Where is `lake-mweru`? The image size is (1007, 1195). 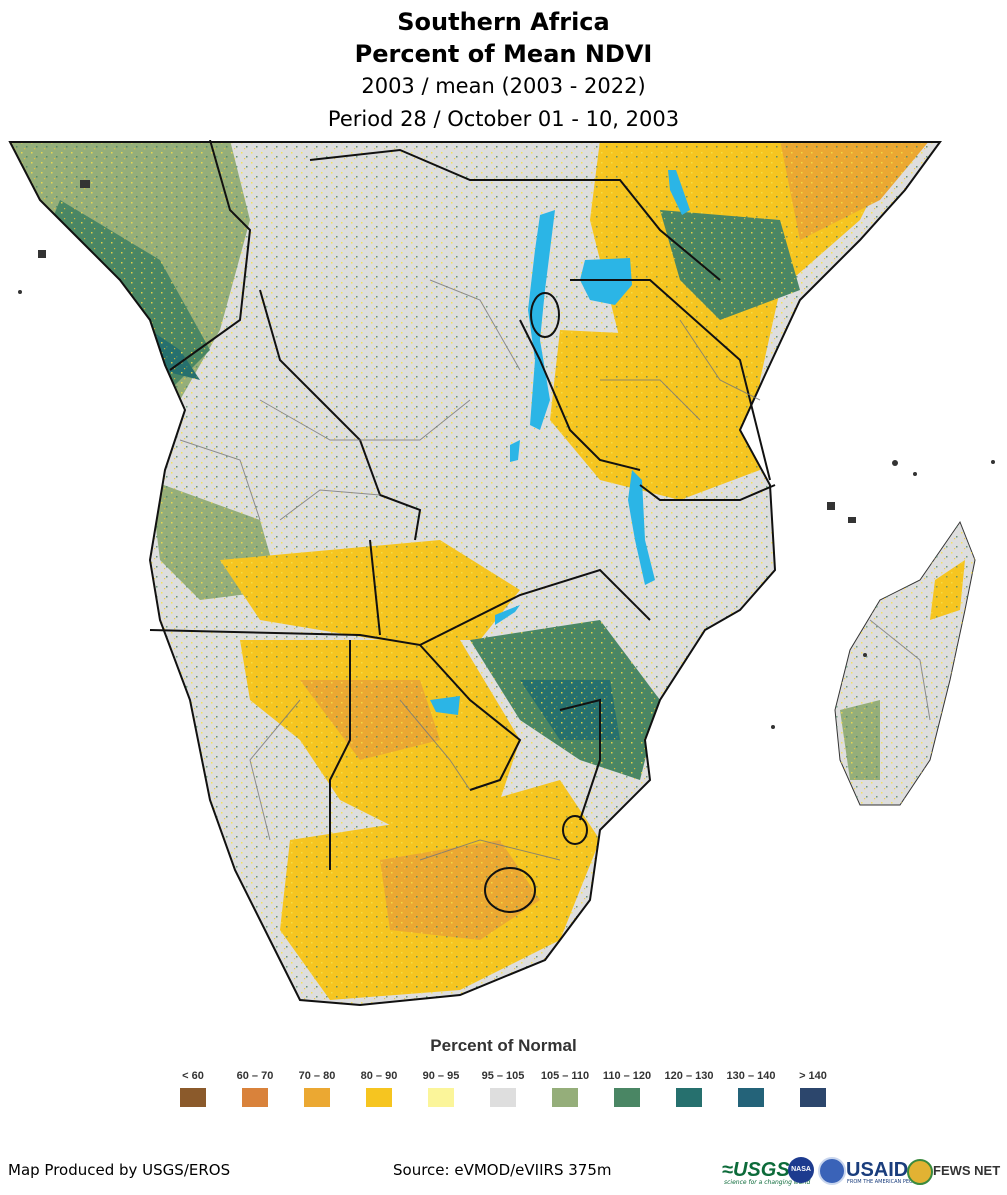
lake-mweru is located at coordinates (515, 451).